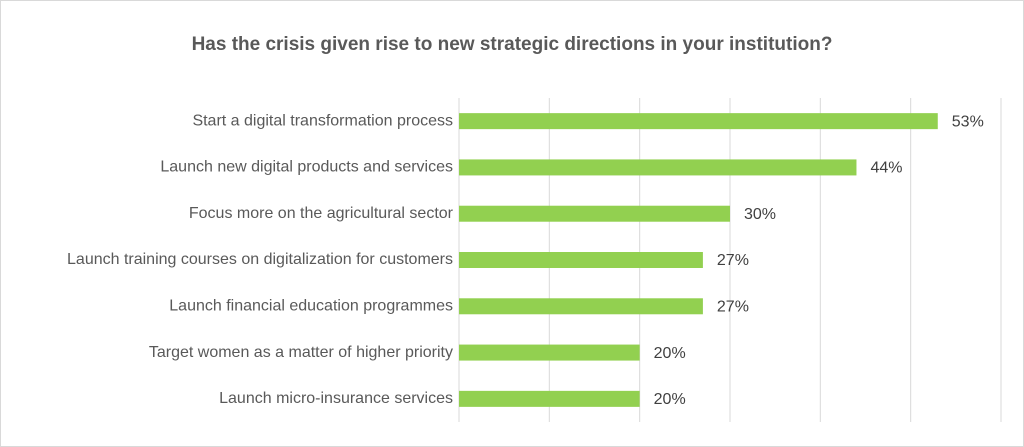 This screenshot has height=447, width=1024. What do you see at coordinates (321, 213) in the screenshot?
I see `category-label: Focus more on the agricultural sector` at bounding box center [321, 213].